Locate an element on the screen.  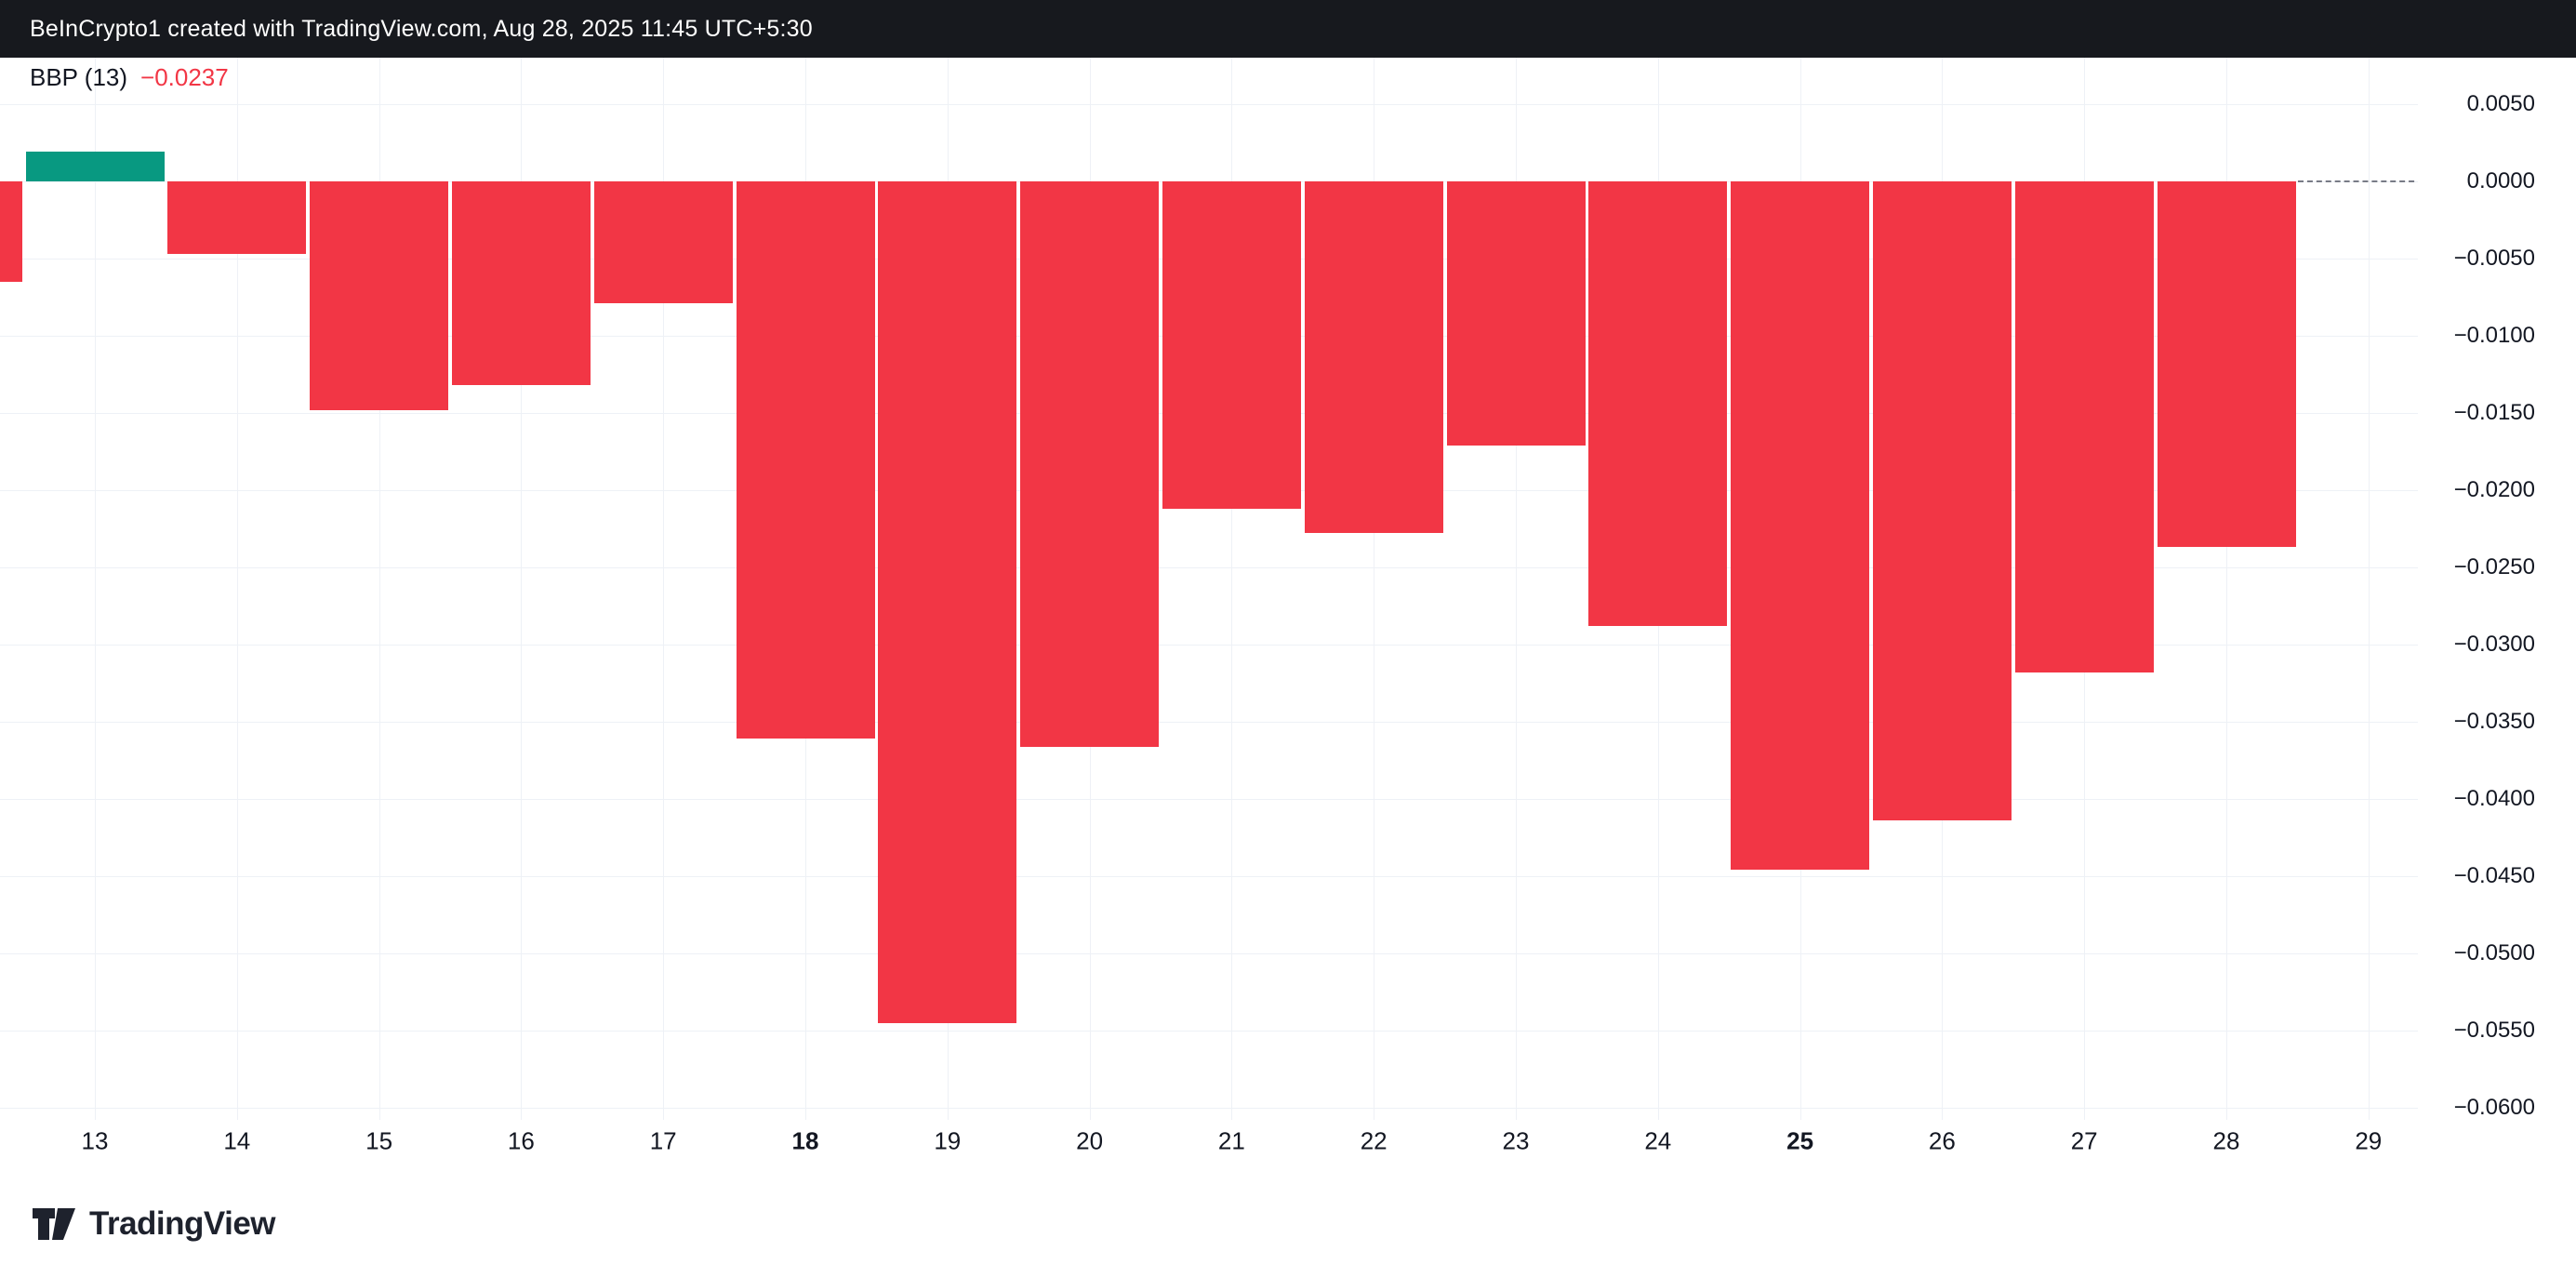
price-axis-label: −0.0050 is located at coordinates (2494, 258).